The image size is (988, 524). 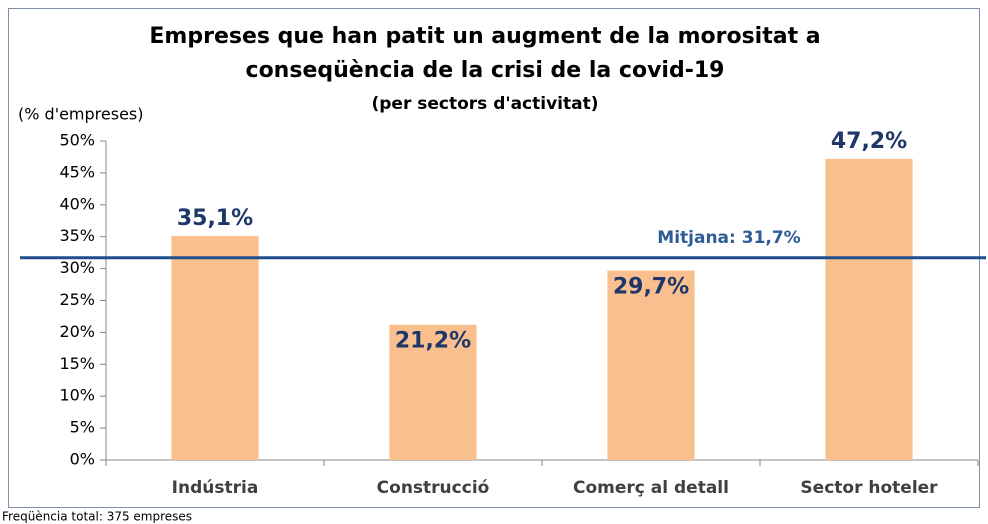 What do you see at coordinates (869, 141) in the screenshot?
I see `data-label: 47,2%` at bounding box center [869, 141].